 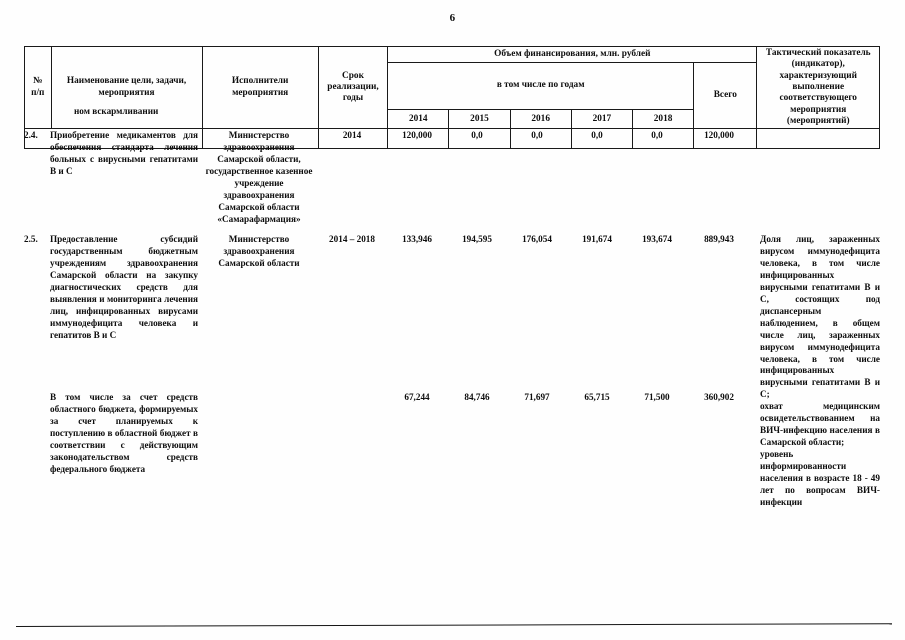 What do you see at coordinates (477, 135) in the screenshot?
I see `row-value-2015: 0,0` at bounding box center [477, 135].